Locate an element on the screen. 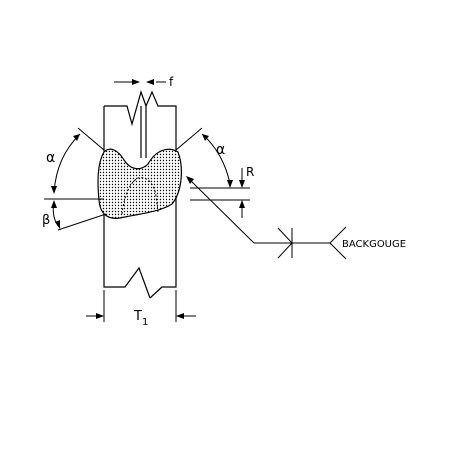 The width and height of the screenshot is (450, 450). backgouge-outline is located at coordinates (140, 196).